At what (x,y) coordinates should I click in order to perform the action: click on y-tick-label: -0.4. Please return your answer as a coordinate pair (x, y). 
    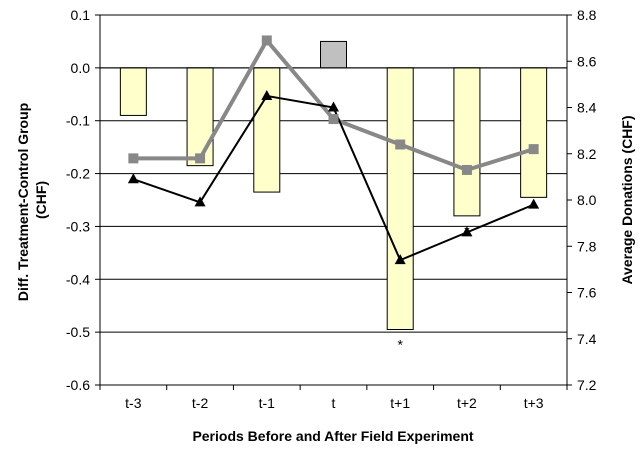
    Looking at the image, I should click on (78, 279).